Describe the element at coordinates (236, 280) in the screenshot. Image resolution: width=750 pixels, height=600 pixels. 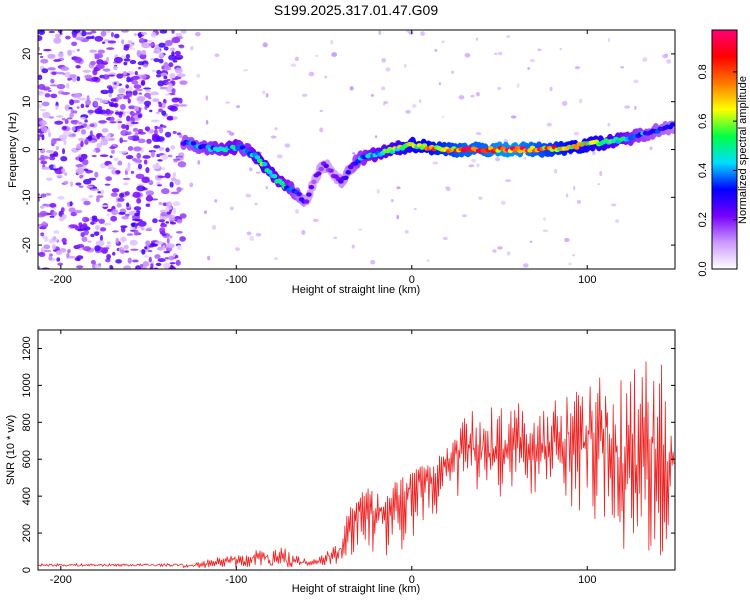
I see `x-tick-label: -100` at that location.